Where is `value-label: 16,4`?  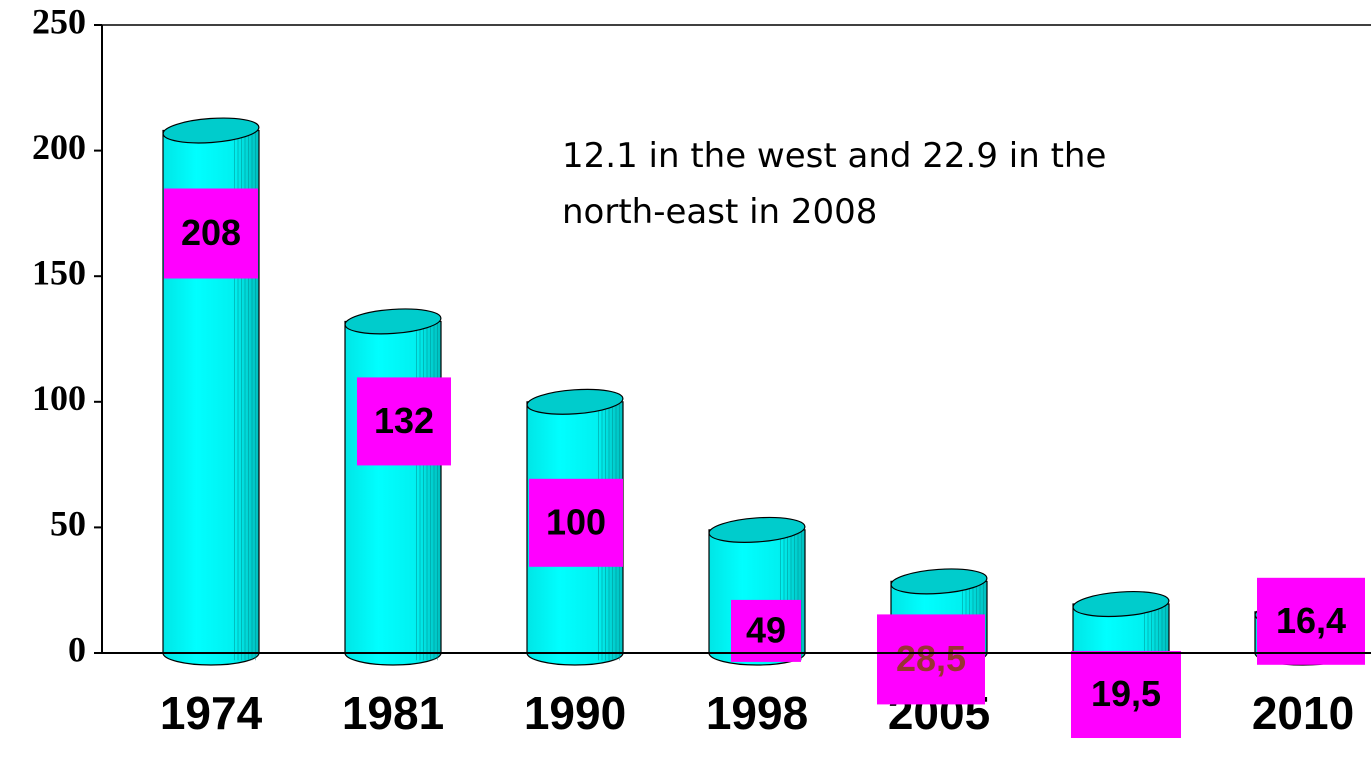 value-label: 16,4 is located at coordinates (1311, 620).